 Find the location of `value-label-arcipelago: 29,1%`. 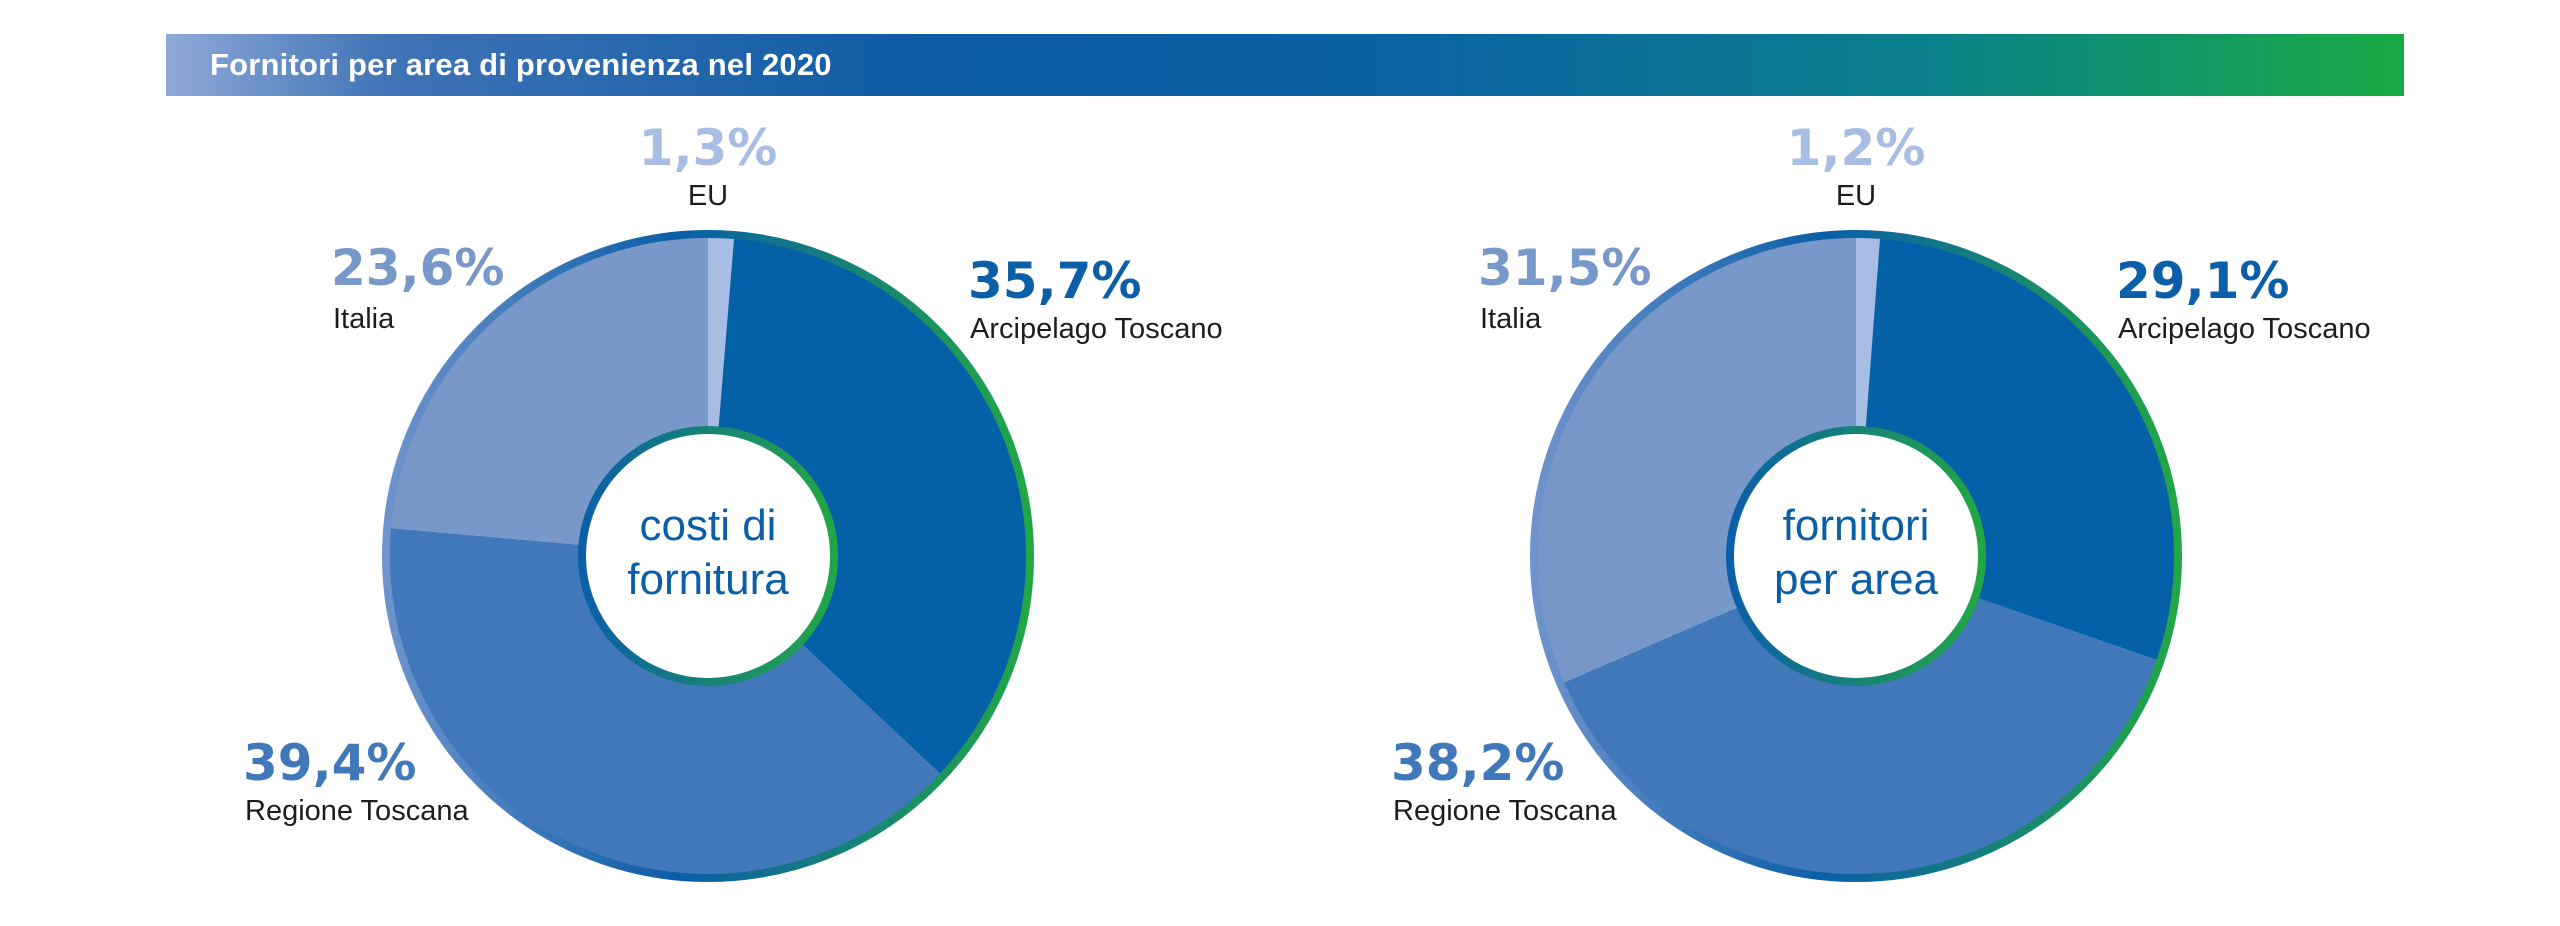

value-label-arcipelago: 29,1% is located at coordinates (2202, 281).